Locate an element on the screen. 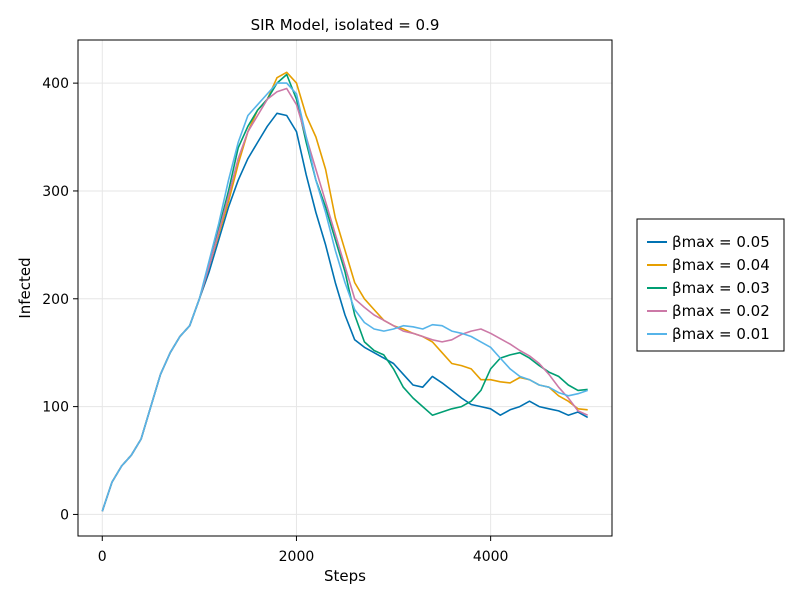  y-tick-label: 400 is located at coordinates (55, 84).